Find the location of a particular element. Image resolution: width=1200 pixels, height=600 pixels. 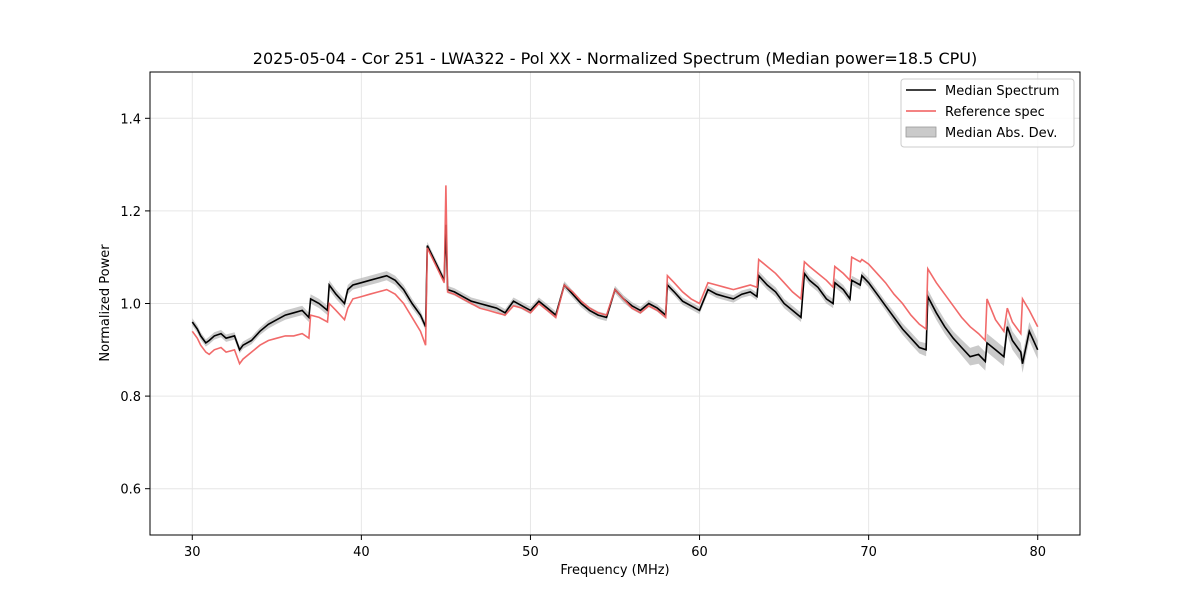

x-axis-label: Frequency (MHz) is located at coordinates (614, 570).